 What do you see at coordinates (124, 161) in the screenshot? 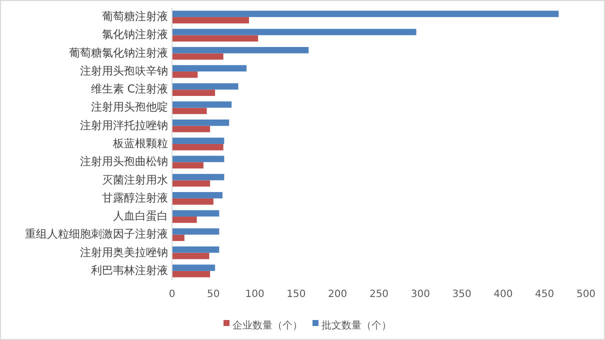
I see `y-tick-label: 注射用头孢曲松钠` at bounding box center [124, 161].